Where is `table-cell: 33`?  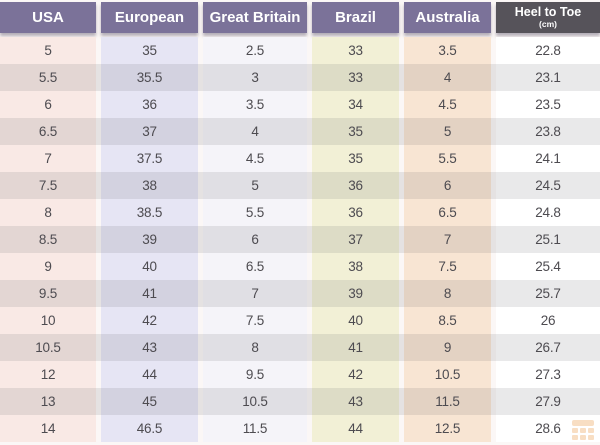
table-cell: 33 is located at coordinates (355, 50).